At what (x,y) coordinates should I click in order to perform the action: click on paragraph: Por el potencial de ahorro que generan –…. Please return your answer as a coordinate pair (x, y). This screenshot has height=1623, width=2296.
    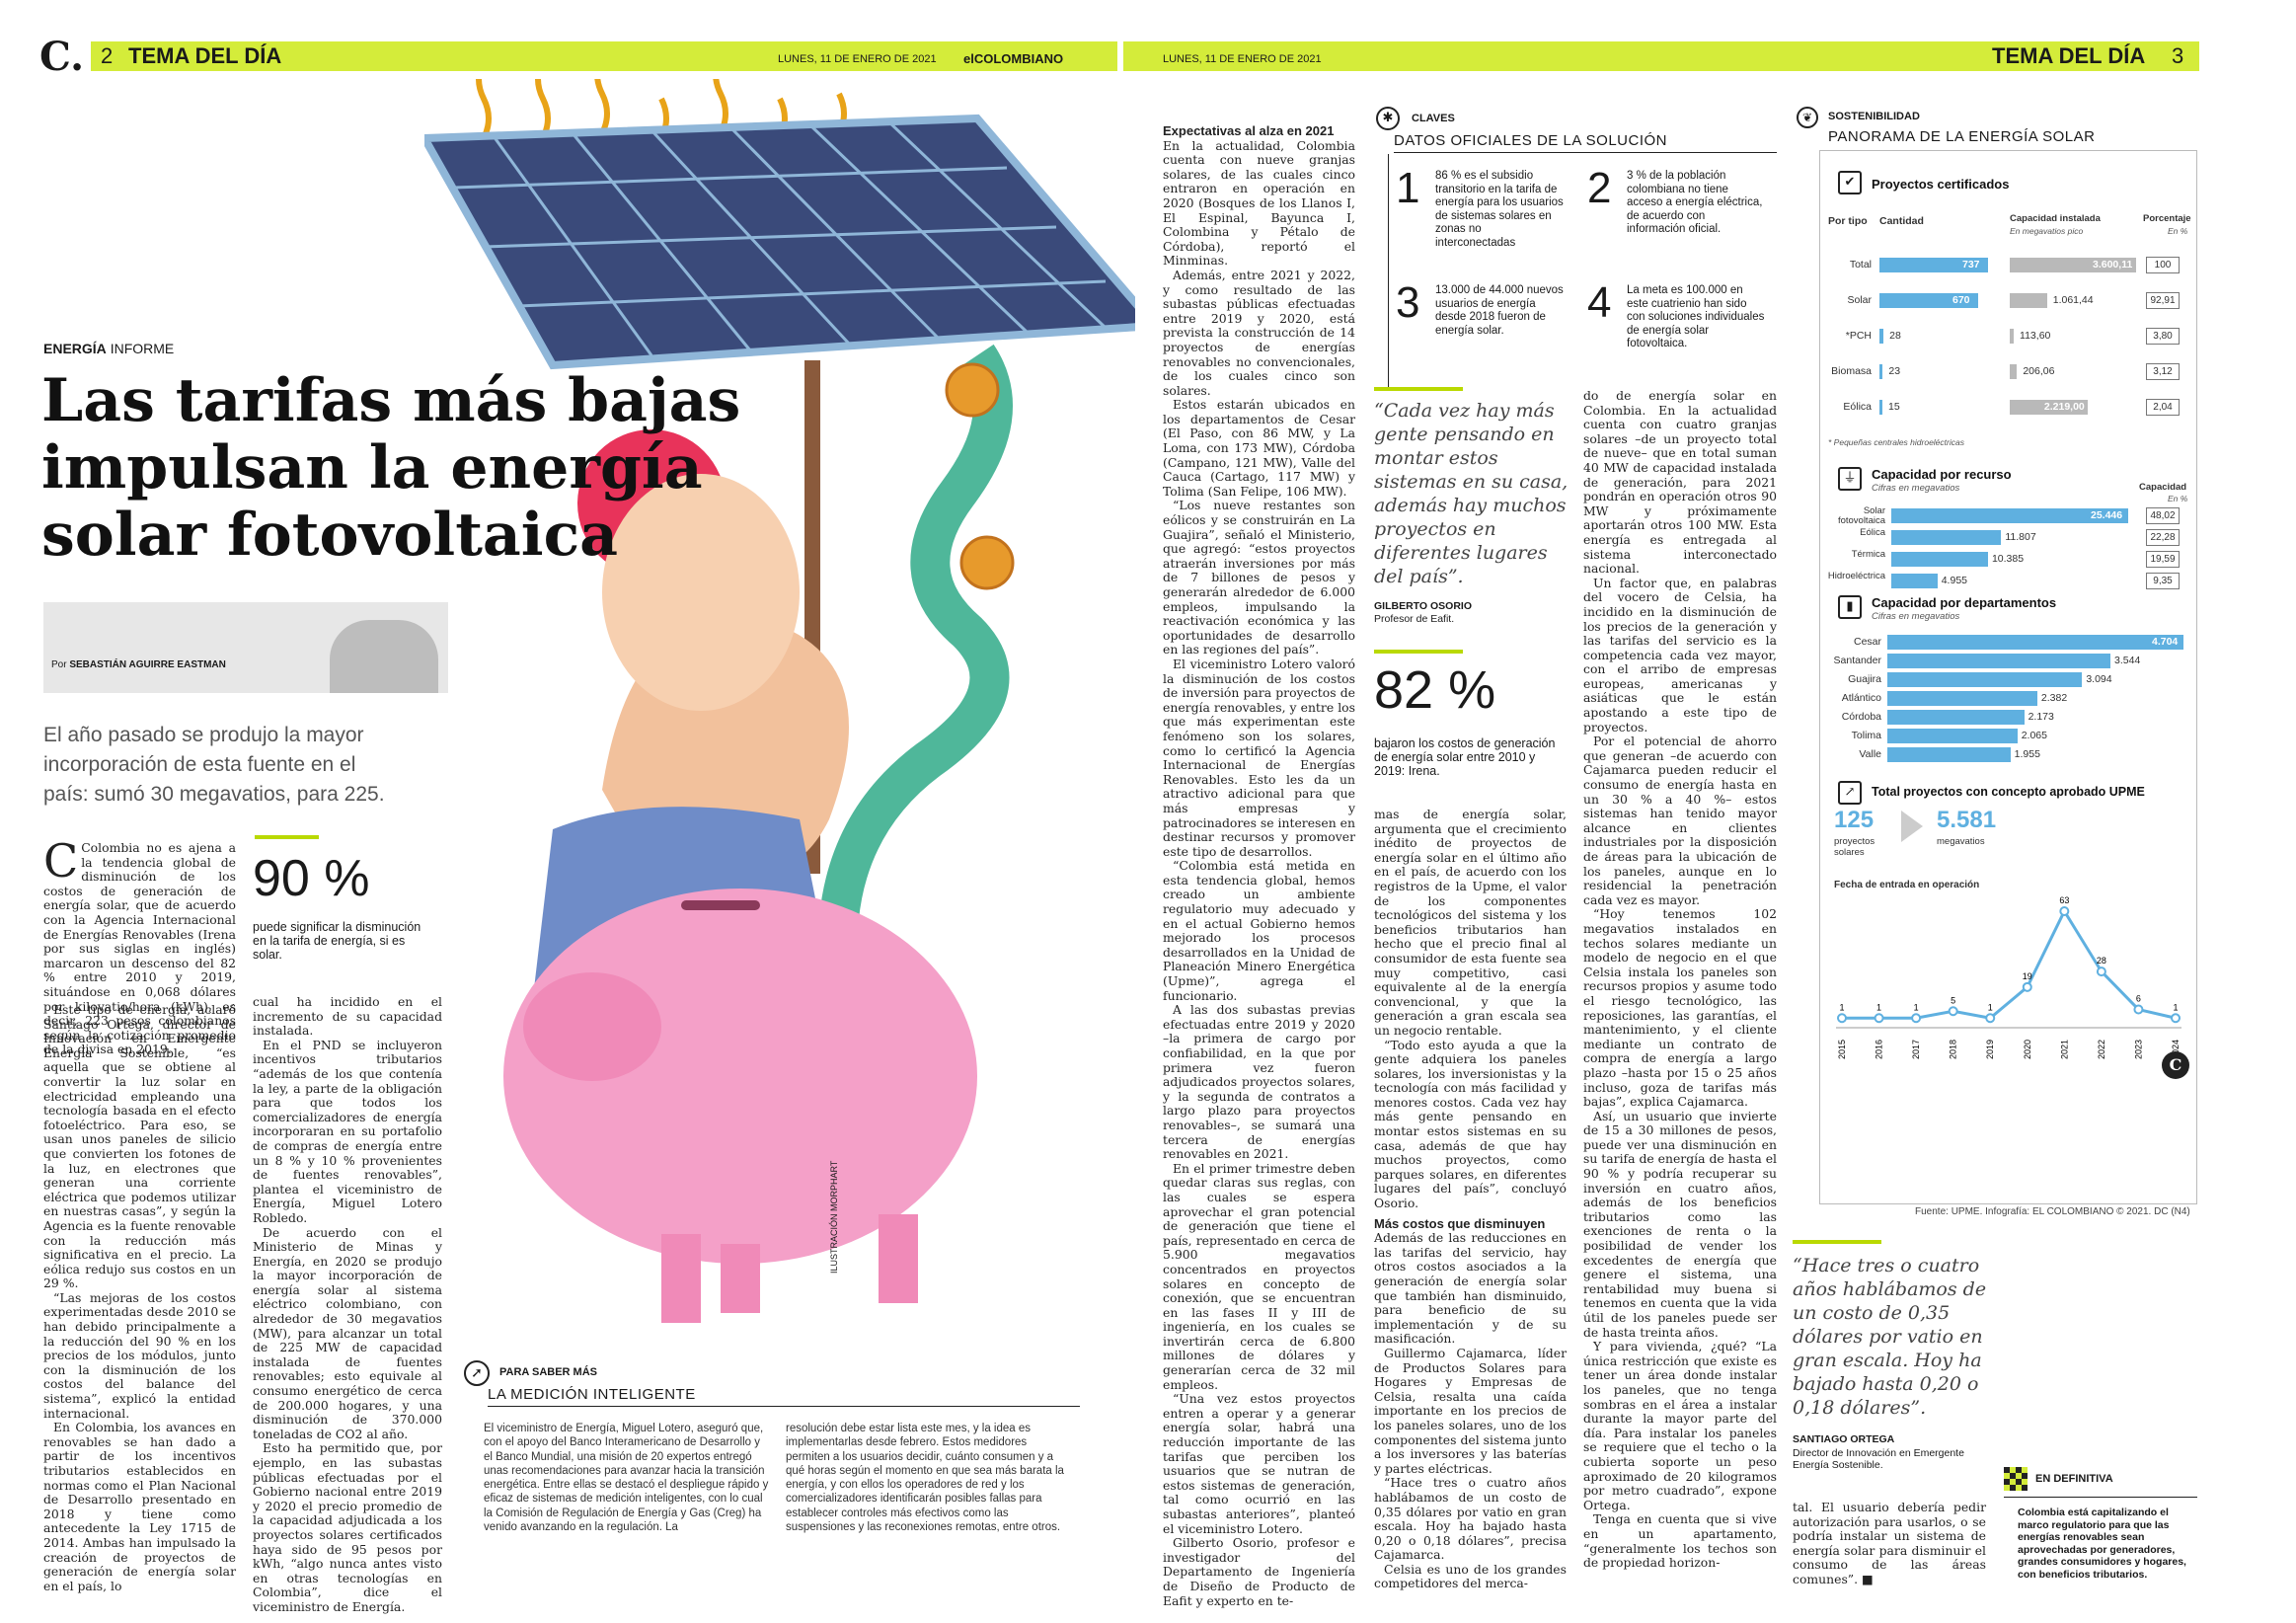
    Looking at the image, I should click on (1680, 820).